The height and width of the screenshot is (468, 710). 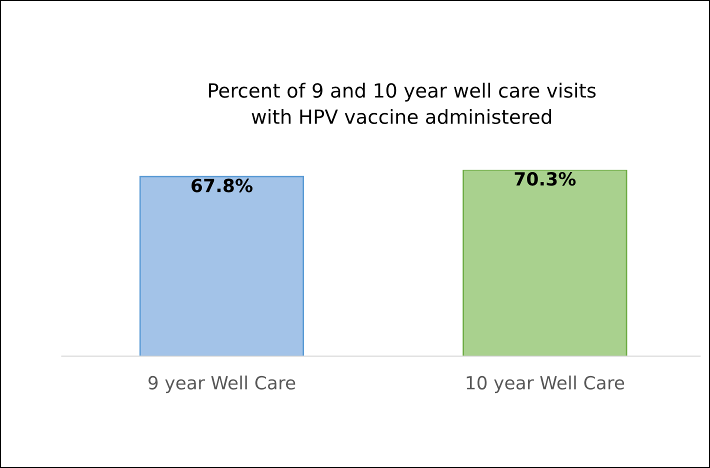 I want to click on data-label: 70.3%, so click(x=545, y=179).